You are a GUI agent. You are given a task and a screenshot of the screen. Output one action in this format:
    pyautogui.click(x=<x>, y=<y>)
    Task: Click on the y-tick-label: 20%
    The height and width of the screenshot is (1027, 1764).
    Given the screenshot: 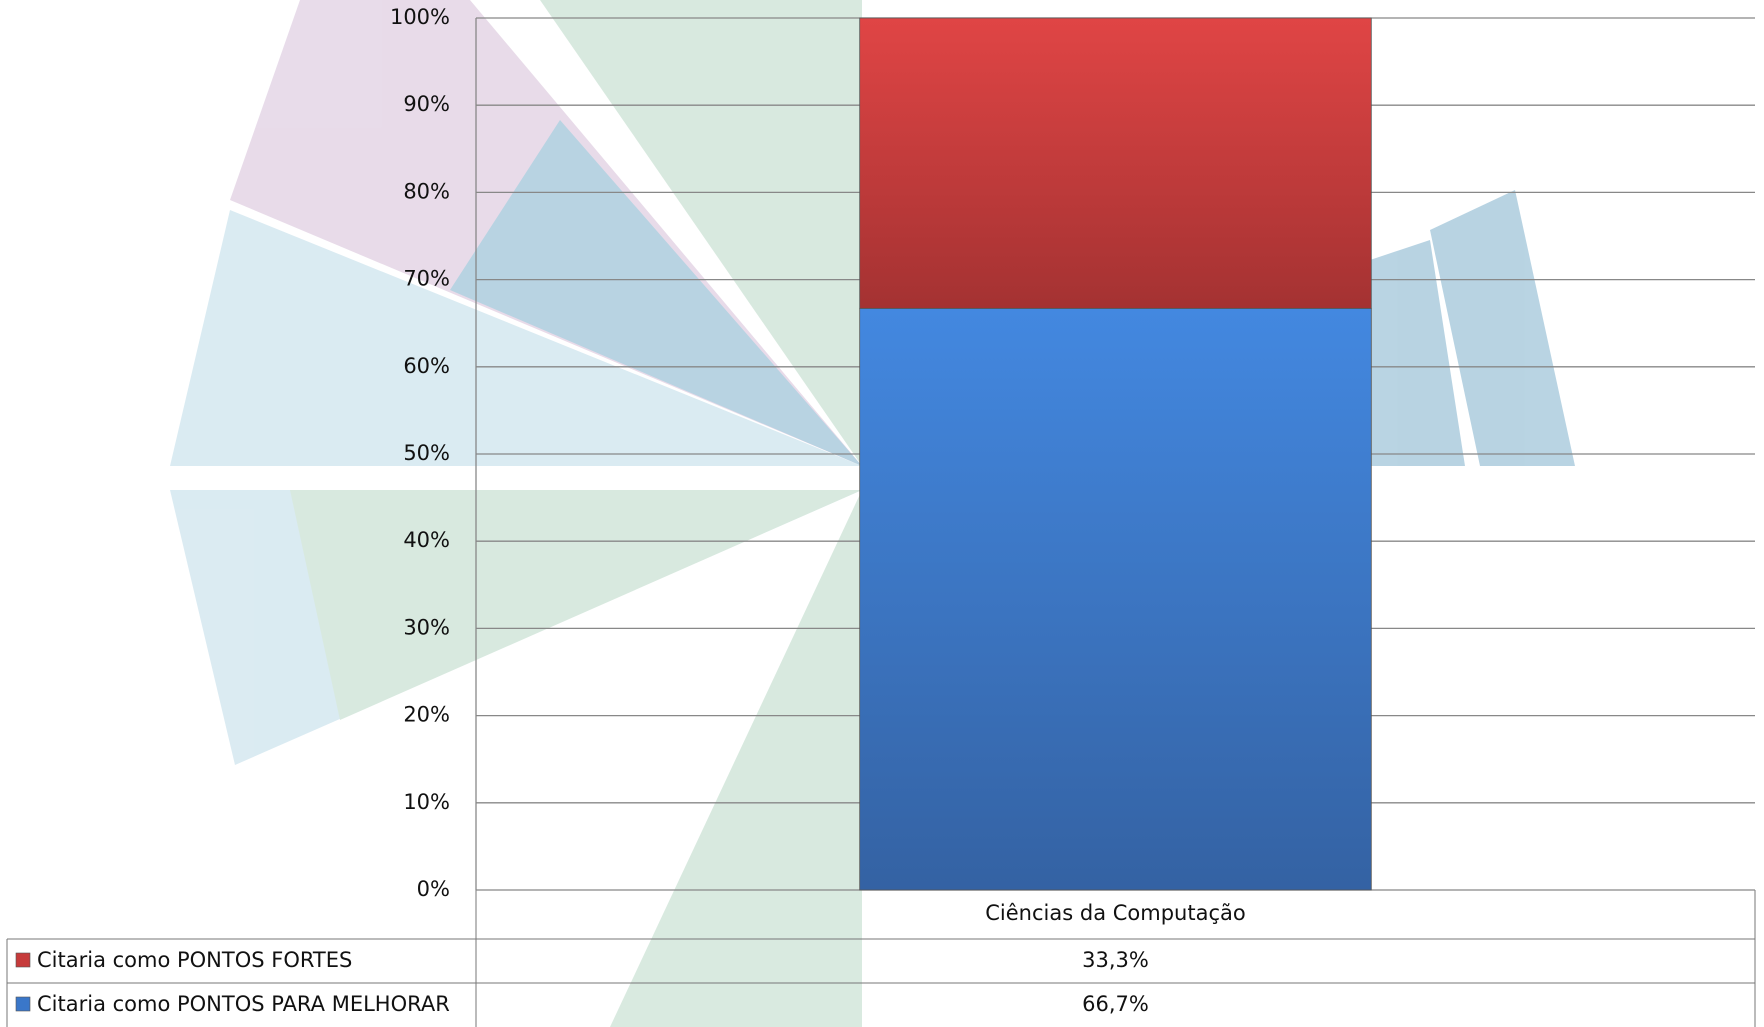 What is the action you would take?
    pyautogui.click(x=426, y=715)
    